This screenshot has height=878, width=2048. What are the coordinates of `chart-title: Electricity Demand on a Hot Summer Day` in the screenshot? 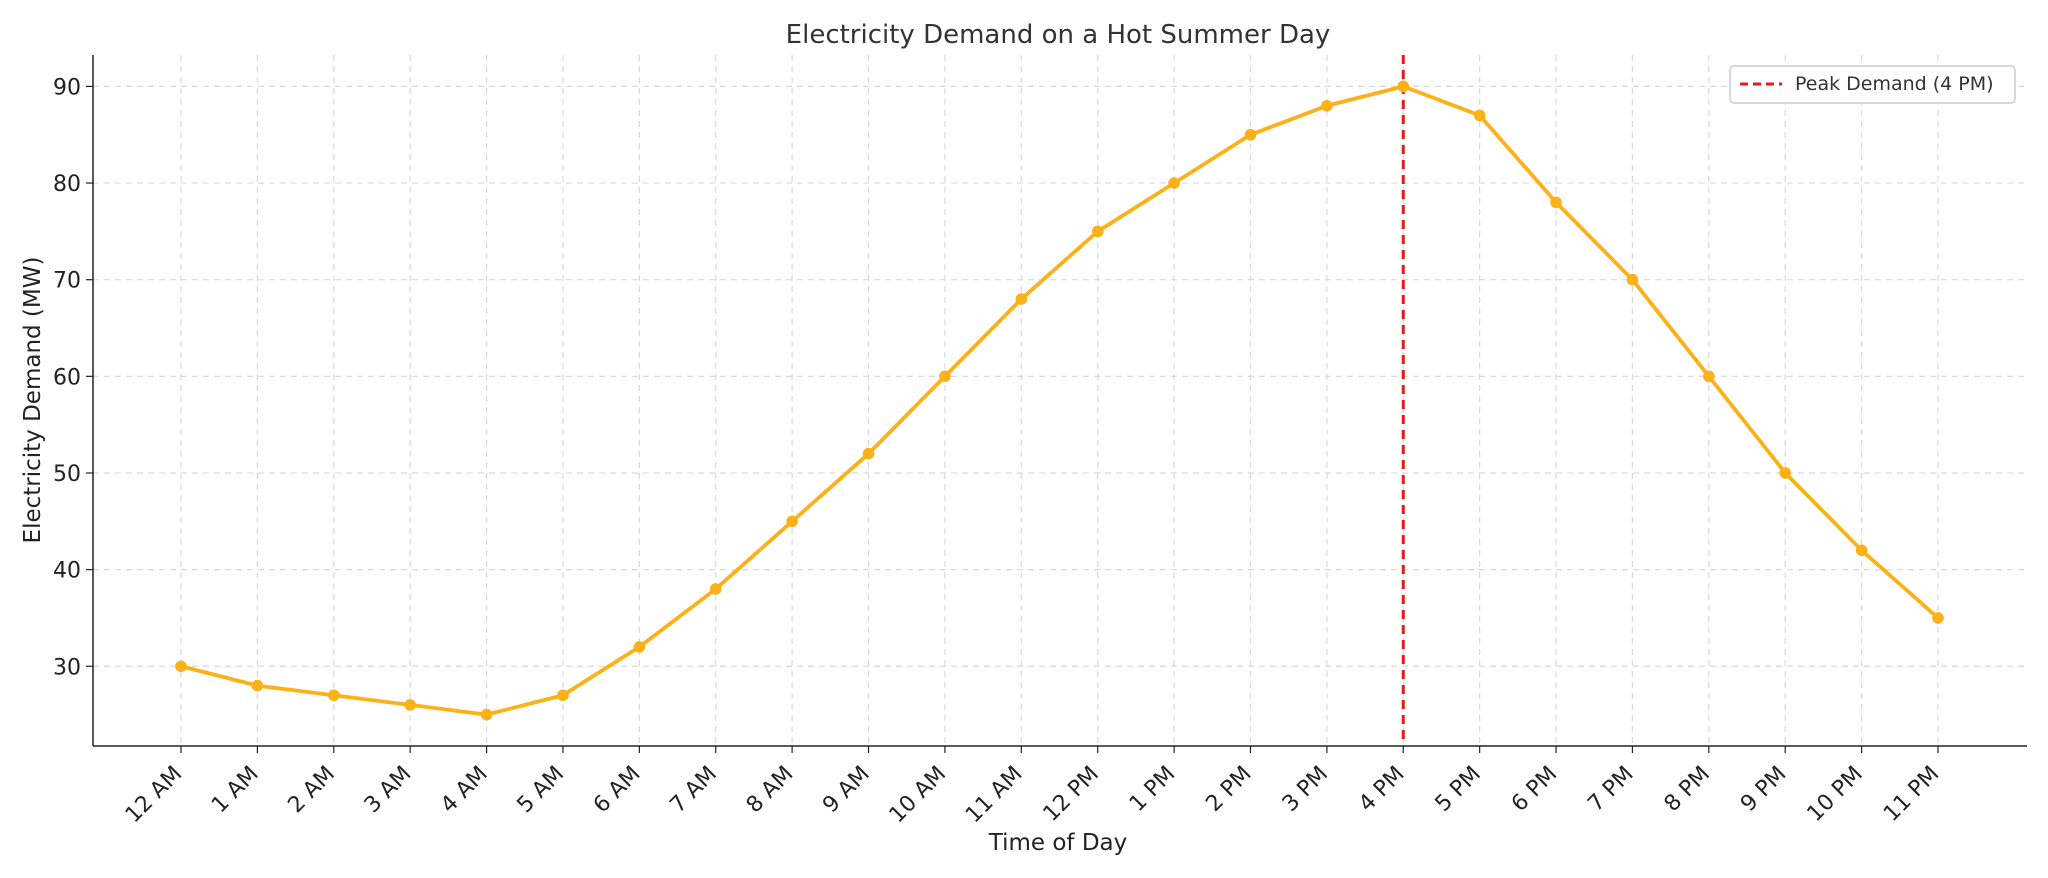 It's located at (1058, 35).